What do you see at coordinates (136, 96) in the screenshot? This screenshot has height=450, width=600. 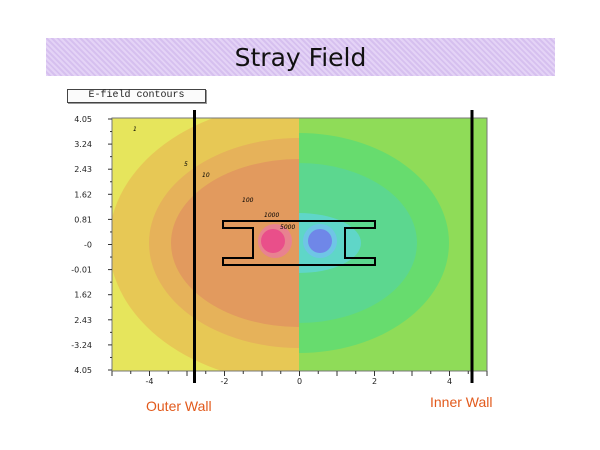 I see `plot-label-box: E-field contours` at bounding box center [136, 96].